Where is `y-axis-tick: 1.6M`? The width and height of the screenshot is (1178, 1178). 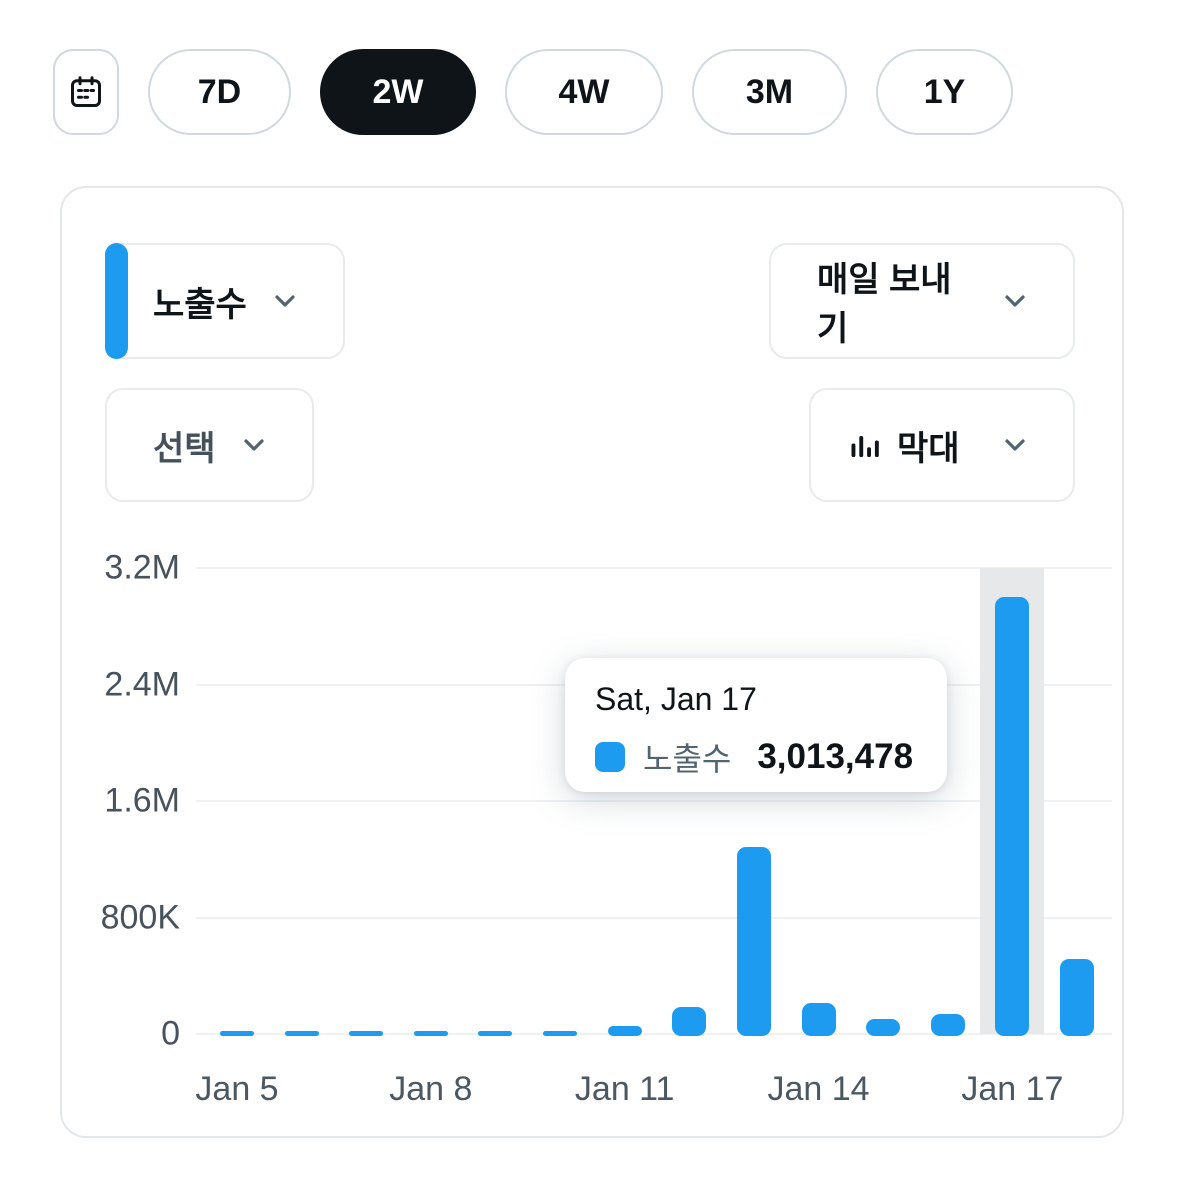
y-axis-tick: 1.6M is located at coordinates (142, 800).